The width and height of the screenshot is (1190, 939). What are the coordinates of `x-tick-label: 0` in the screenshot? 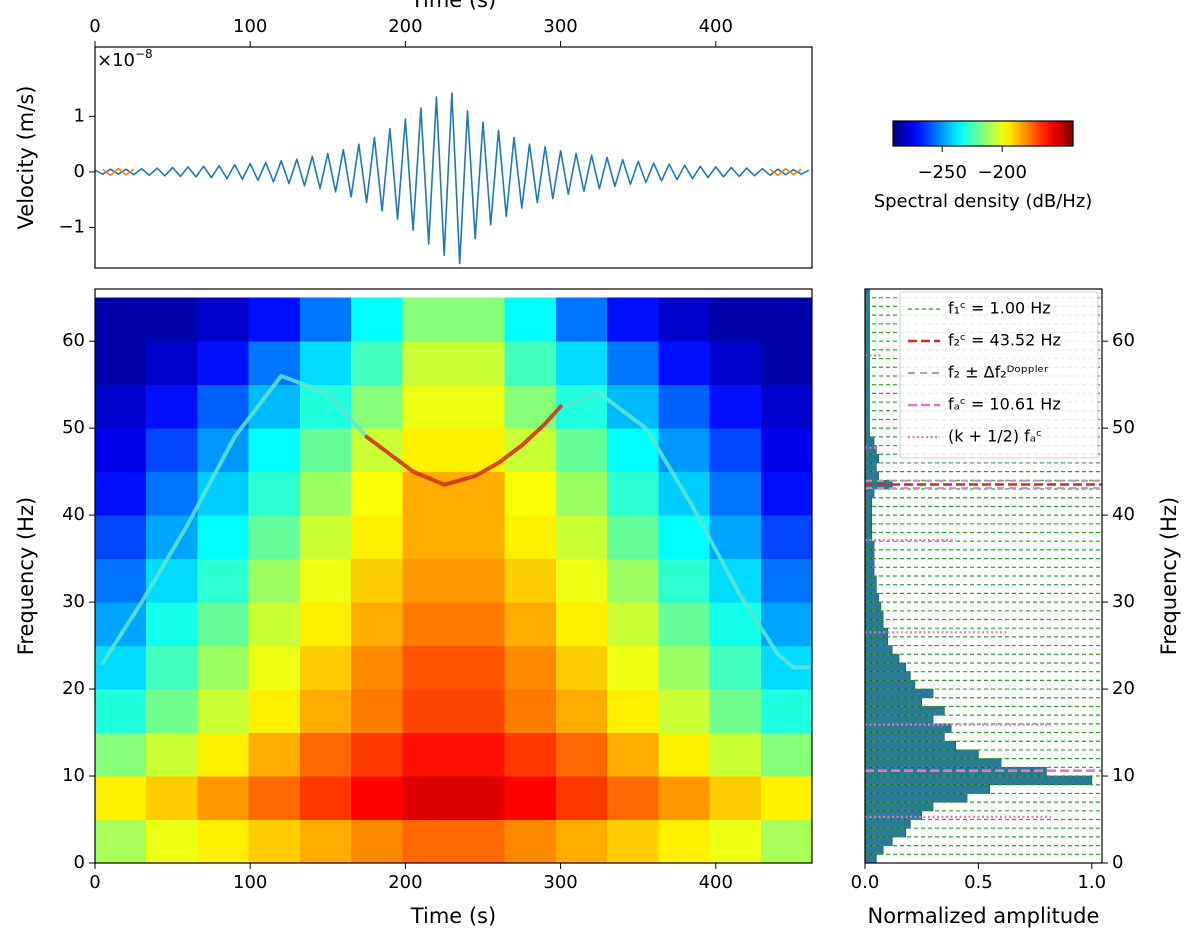 It's located at (94, 26).